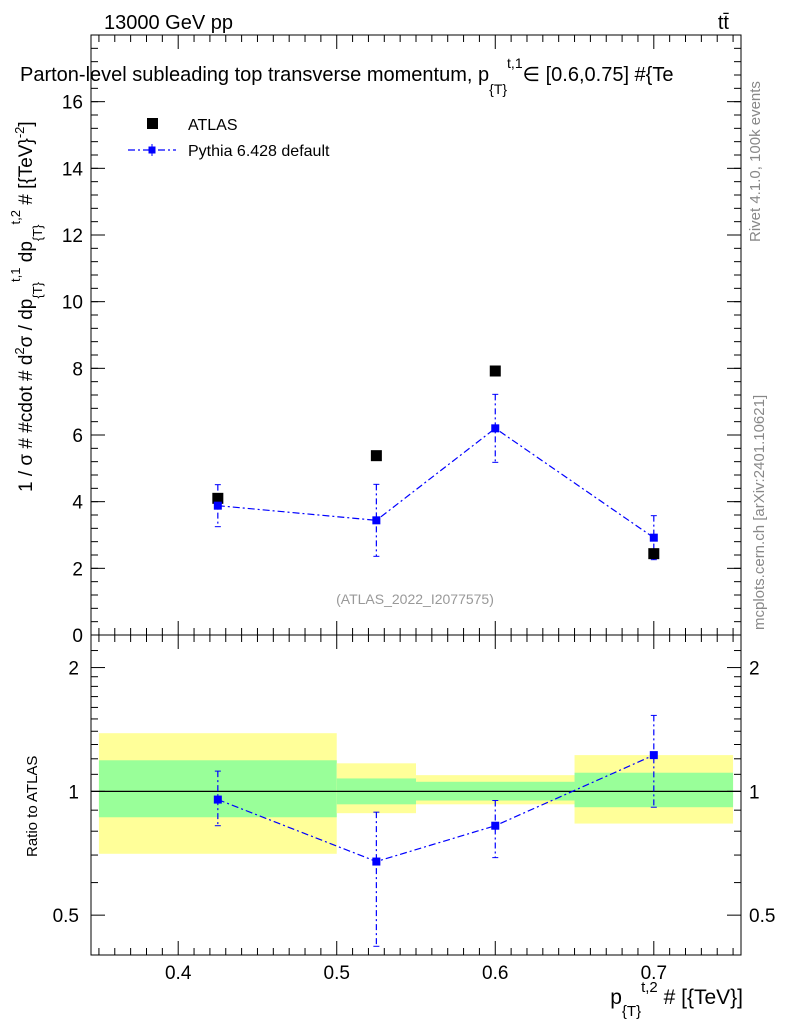 Image resolution: width=786 pixels, height=1024 pixels. I want to click on legend-pythia-marker, so click(152, 150).